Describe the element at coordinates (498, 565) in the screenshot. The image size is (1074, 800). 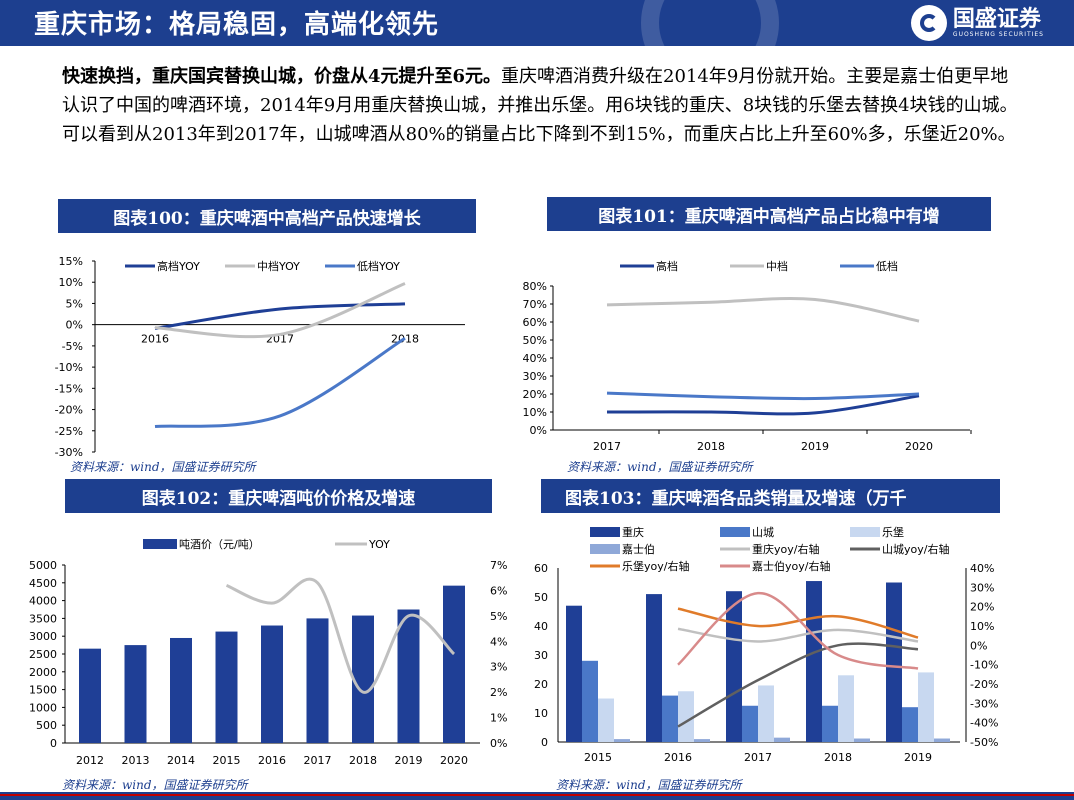
I see `right-tick-label: 7%` at that location.